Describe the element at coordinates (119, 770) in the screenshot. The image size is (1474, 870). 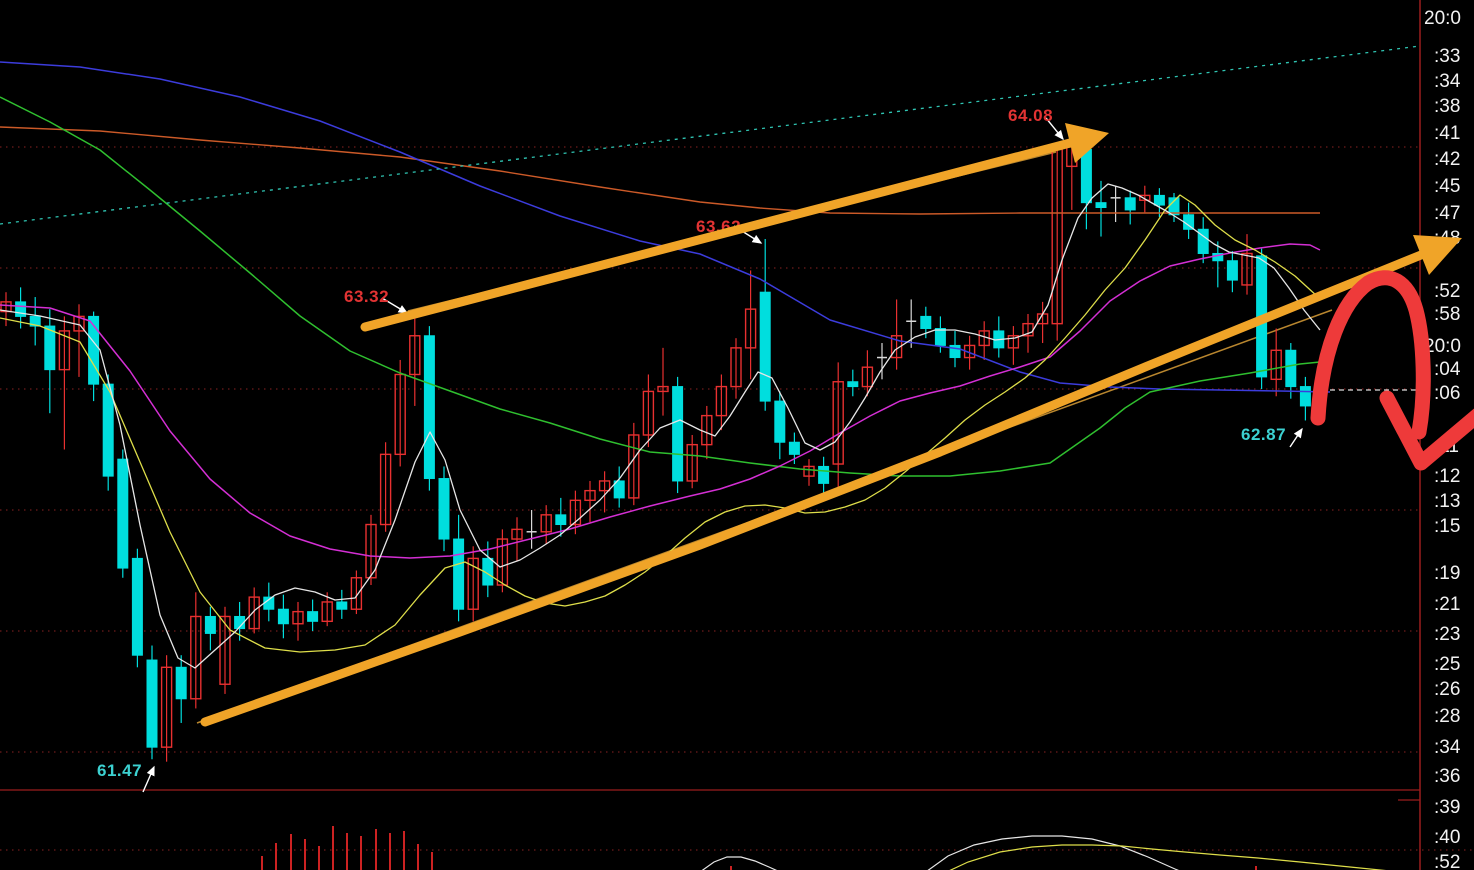
I see `price-label-61-47: 61.47` at that location.